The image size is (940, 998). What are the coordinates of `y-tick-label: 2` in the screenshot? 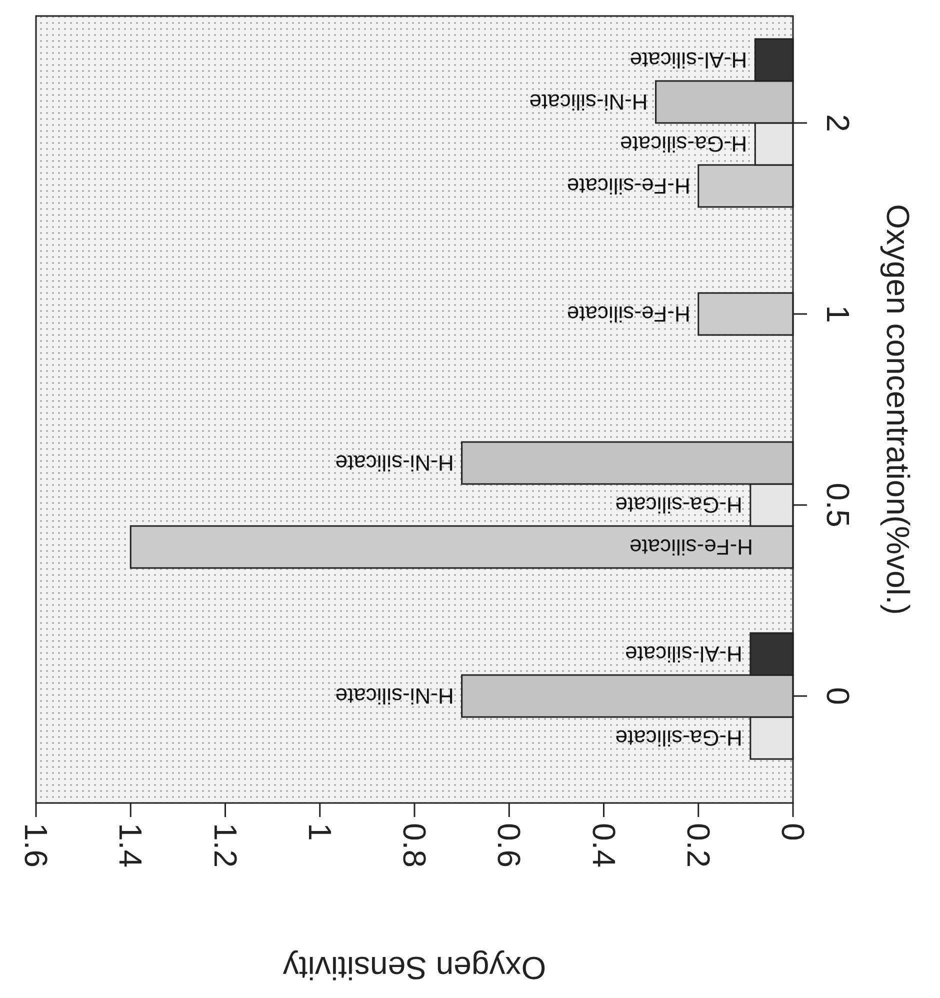 It's located at (838, 123).